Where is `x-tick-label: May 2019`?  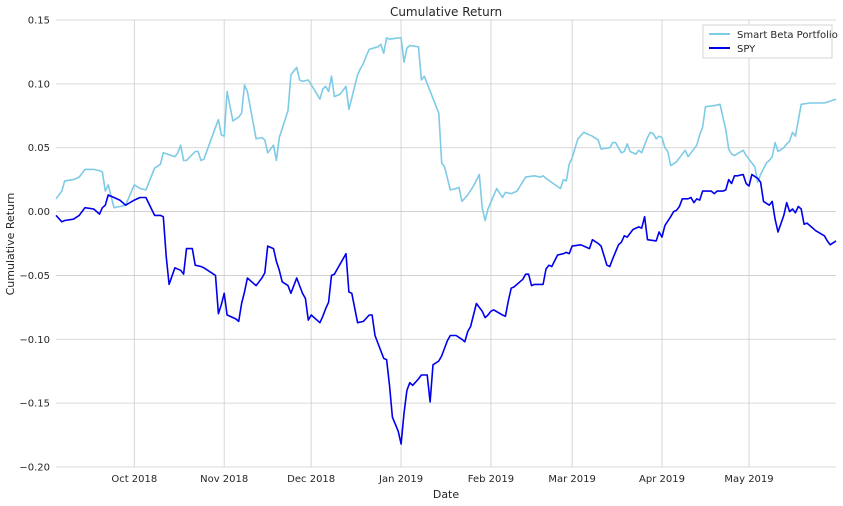 x-tick-label: May 2019 is located at coordinates (748, 479).